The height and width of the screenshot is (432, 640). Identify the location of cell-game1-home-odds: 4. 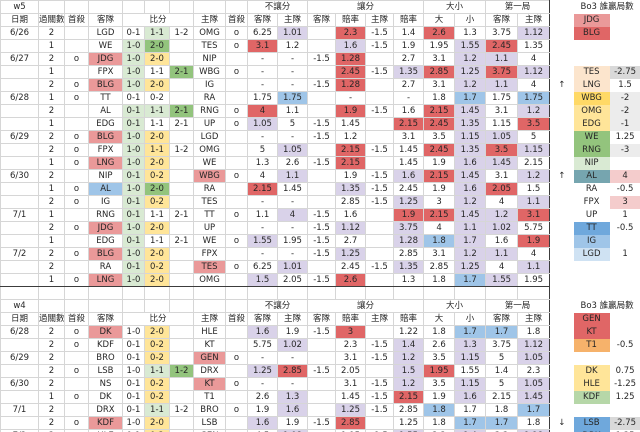
(534, 85).